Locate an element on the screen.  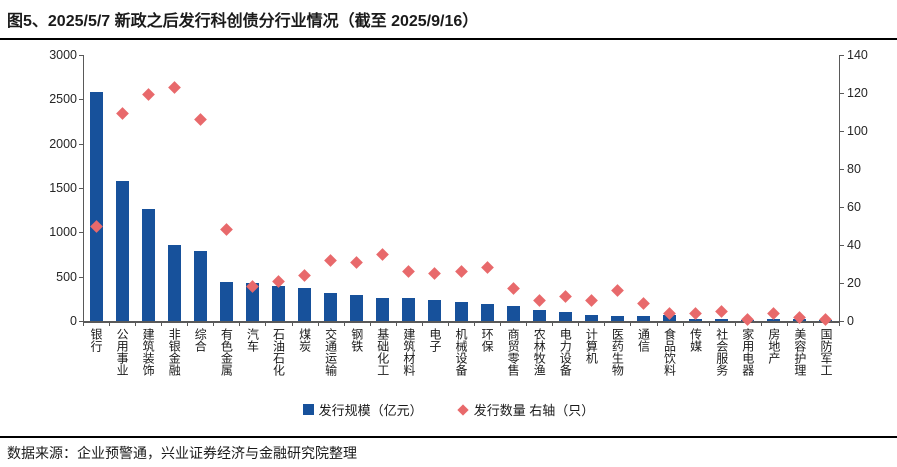
y-axis-right is located at coordinates (839, 188).